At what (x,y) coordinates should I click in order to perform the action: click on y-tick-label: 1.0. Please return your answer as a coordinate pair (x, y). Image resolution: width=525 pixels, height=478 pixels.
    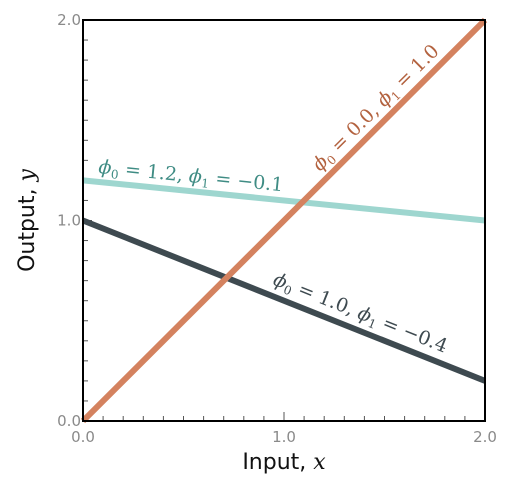
    Looking at the image, I should click on (69, 221).